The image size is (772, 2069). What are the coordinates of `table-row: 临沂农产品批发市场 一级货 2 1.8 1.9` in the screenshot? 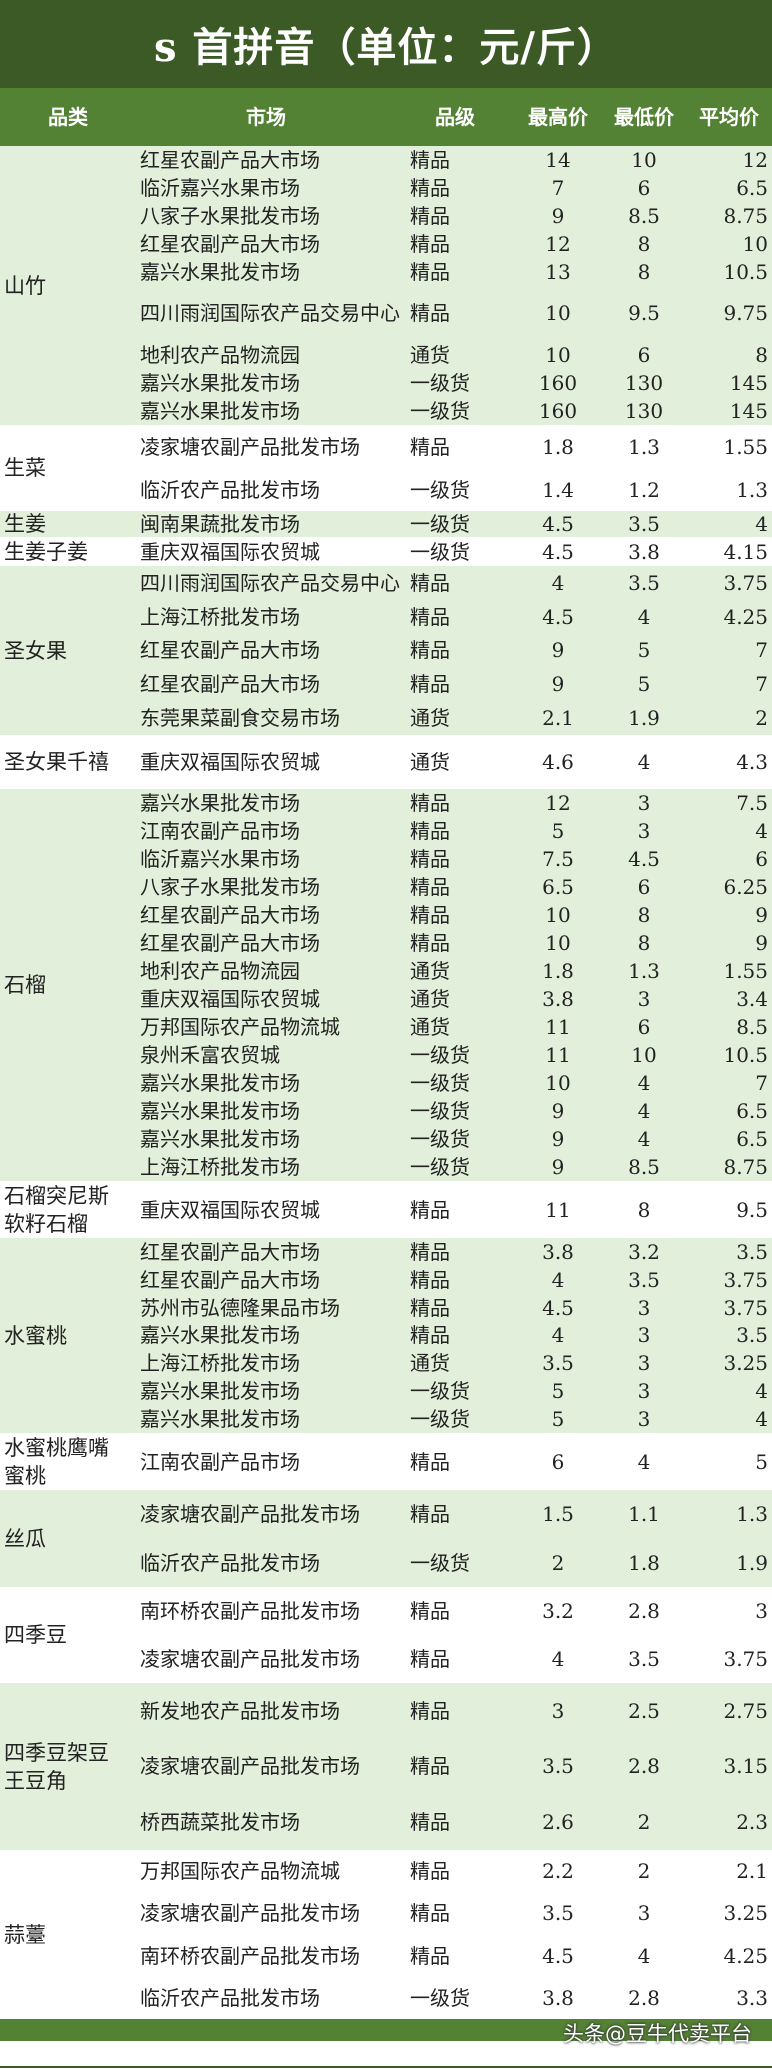 It's located at (386, 1563).